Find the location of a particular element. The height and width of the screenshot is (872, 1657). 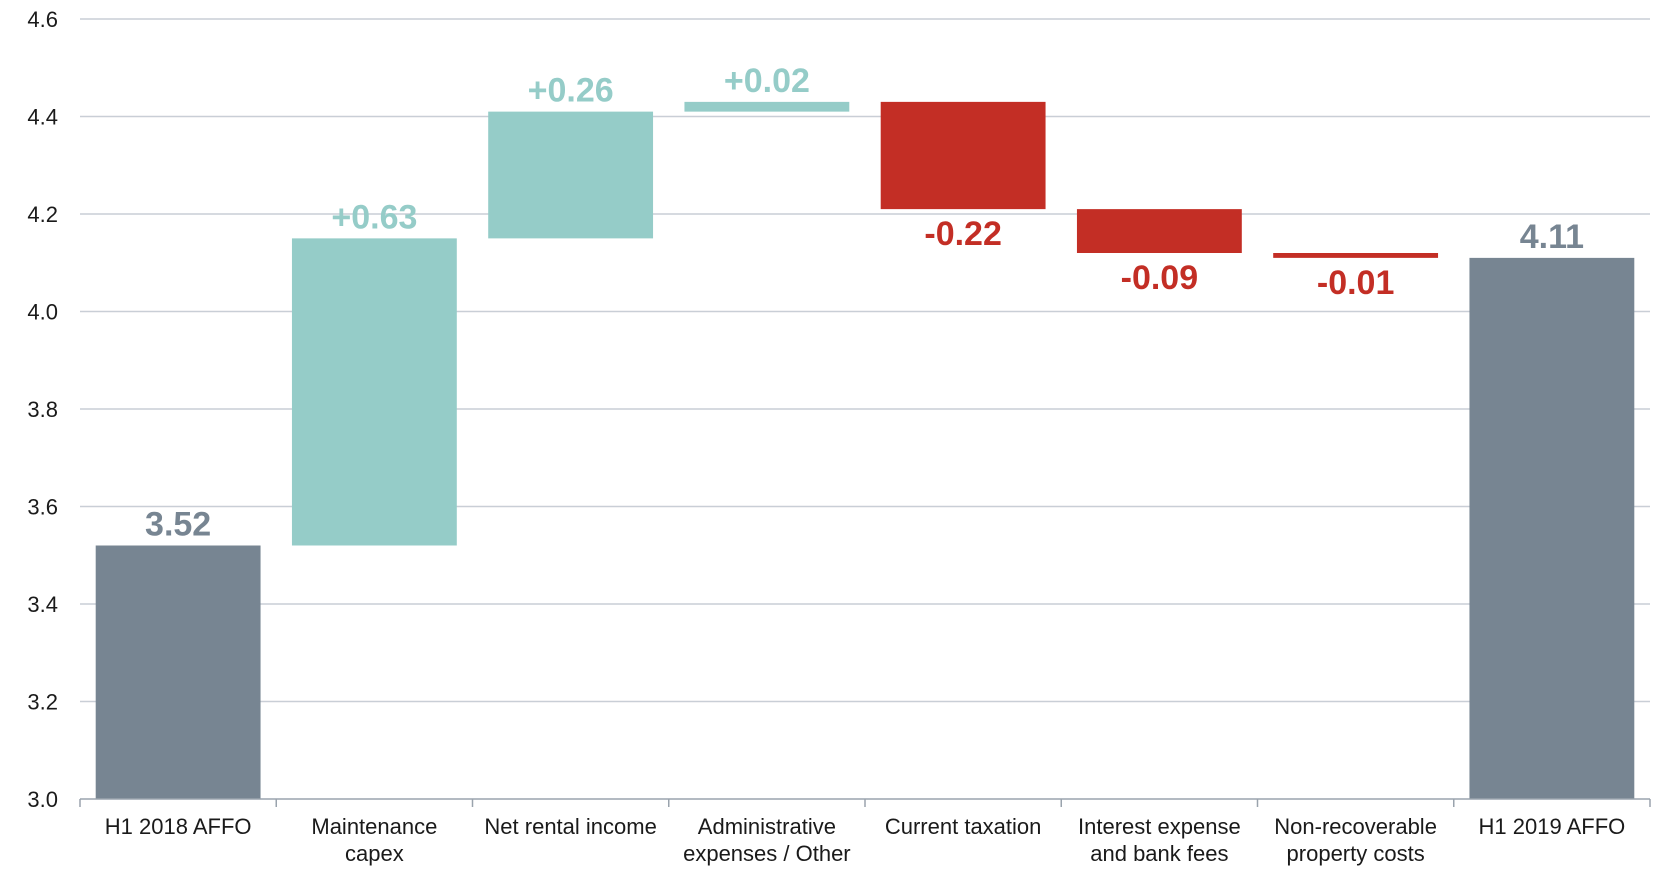

y-tick-label: 4.6 is located at coordinates (42, 19).